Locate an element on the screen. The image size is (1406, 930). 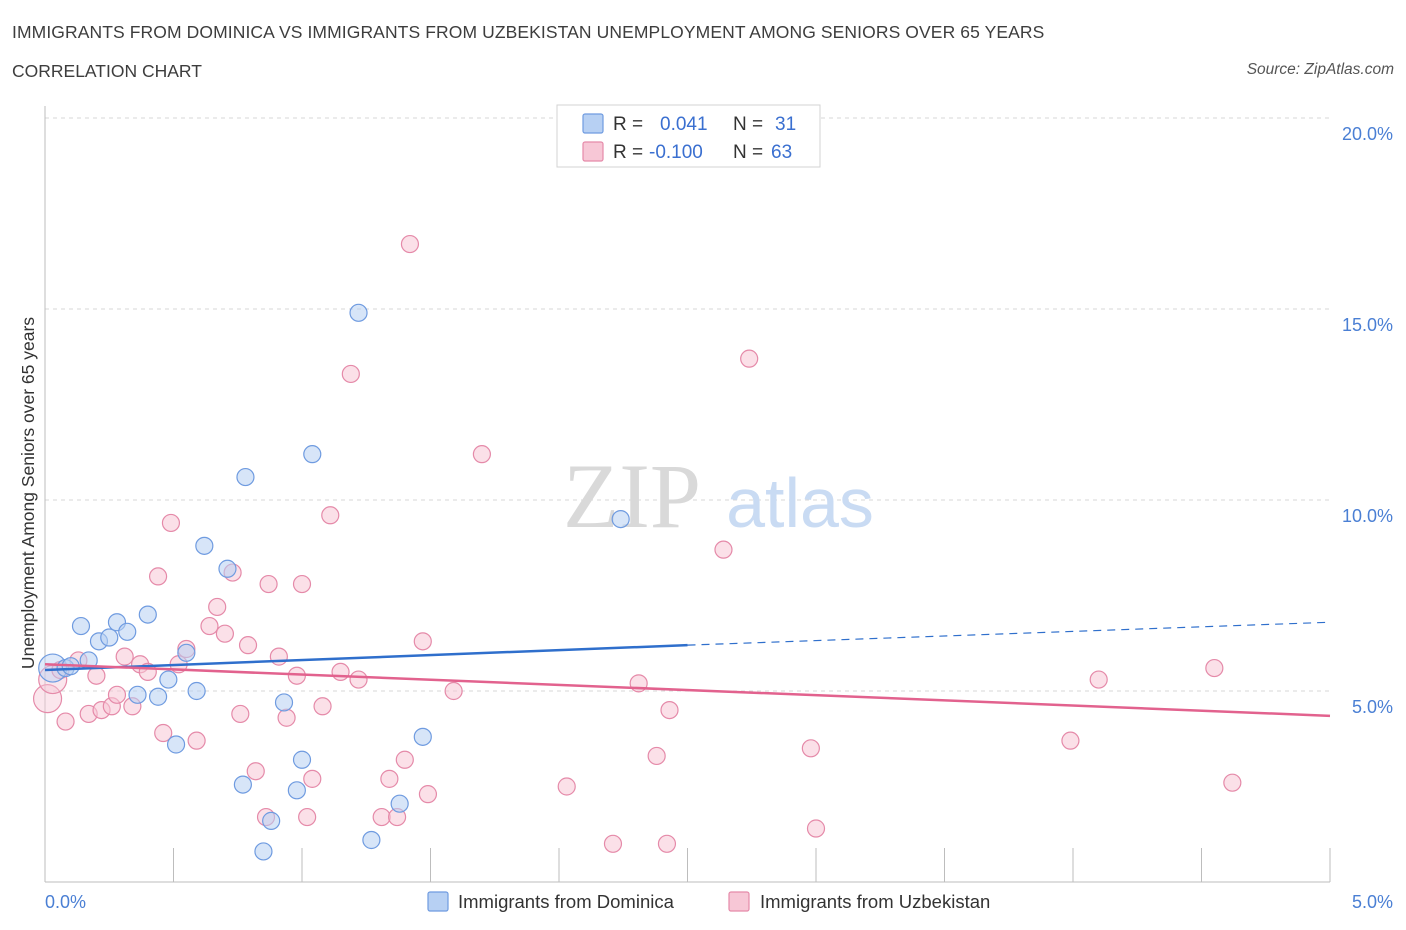
legend-n-label-dominica: N = is located at coordinates (748, 124).